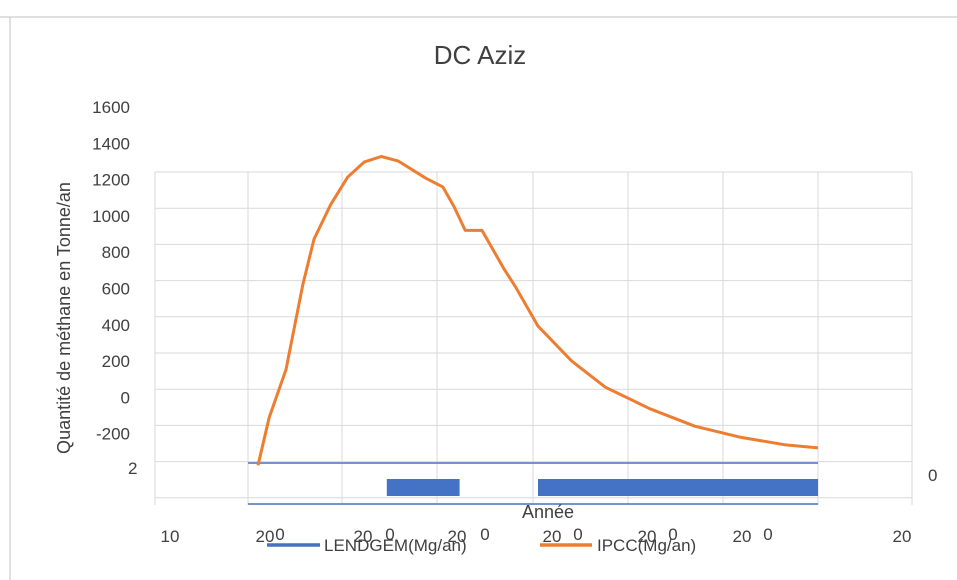 This screenshot has height=580, width=957. Describe the element at coordinates (116, 252) in the screenshot. I see `y-tick-label: 800` at that location.